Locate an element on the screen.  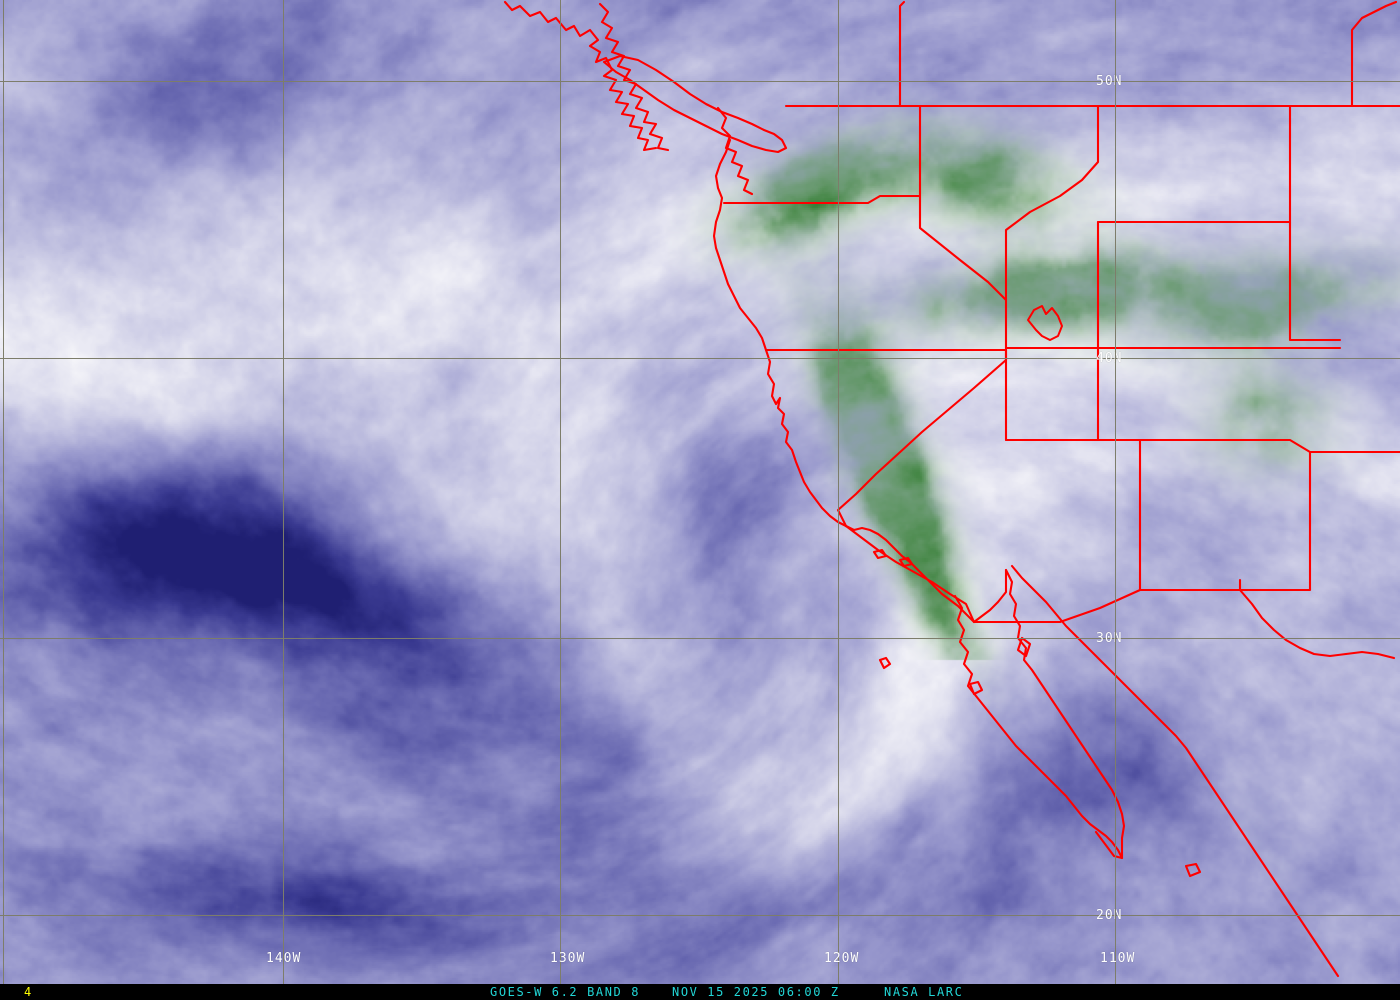
status-source-label: NASA LARC is located at coordinates (924, 992).